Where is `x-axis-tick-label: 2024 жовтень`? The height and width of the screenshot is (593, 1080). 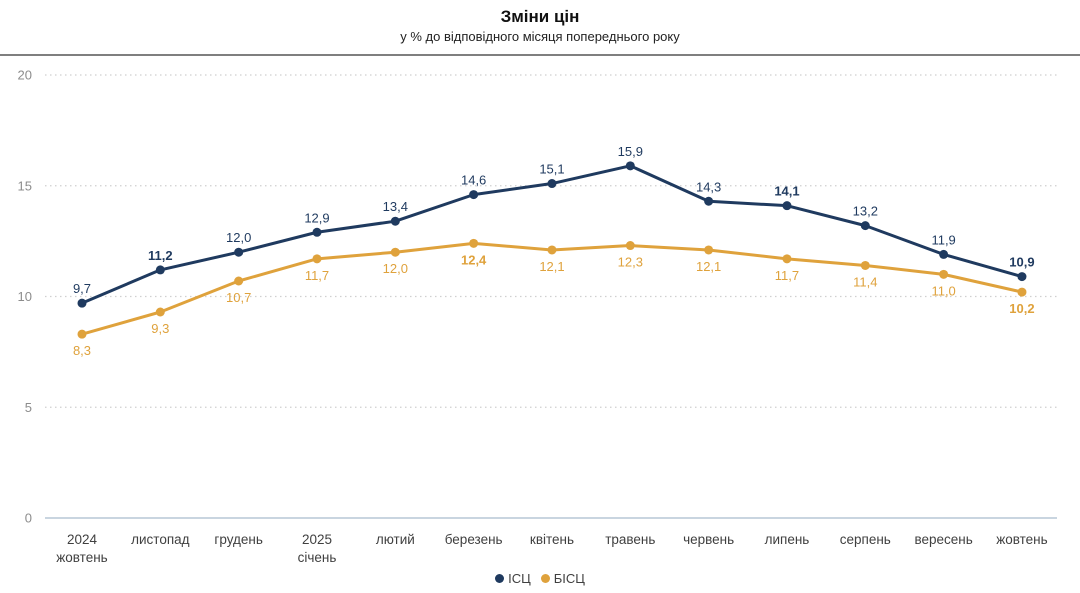 x-axis-tick-label: 2024 жовтень is located at coordinates (81, 548).